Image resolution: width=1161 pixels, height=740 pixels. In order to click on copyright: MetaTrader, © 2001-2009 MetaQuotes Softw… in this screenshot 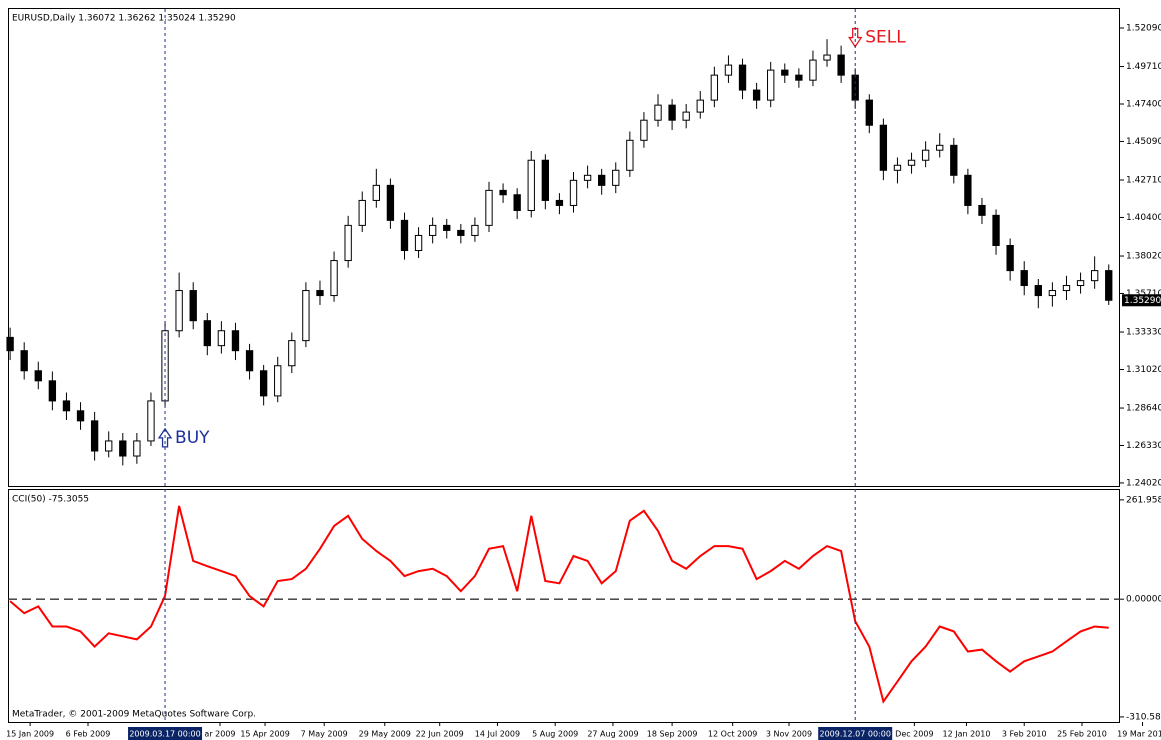, I will do `click(134, 715)`.